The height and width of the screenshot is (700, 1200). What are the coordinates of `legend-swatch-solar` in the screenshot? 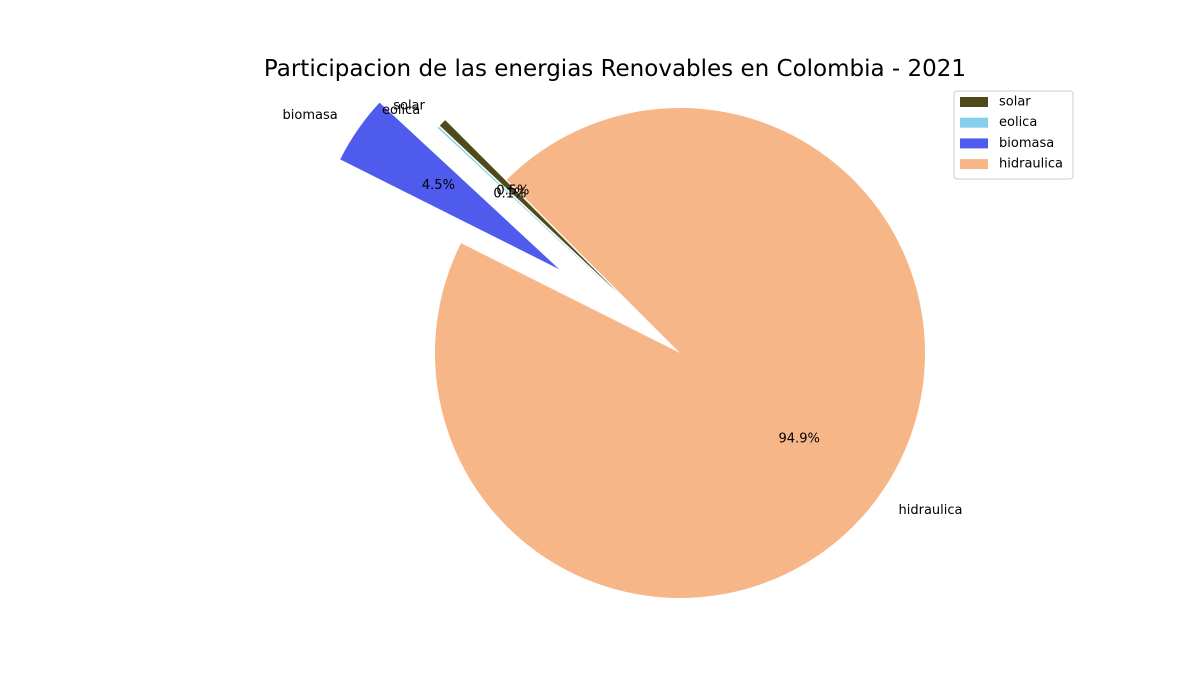 It's located at (974, 102).